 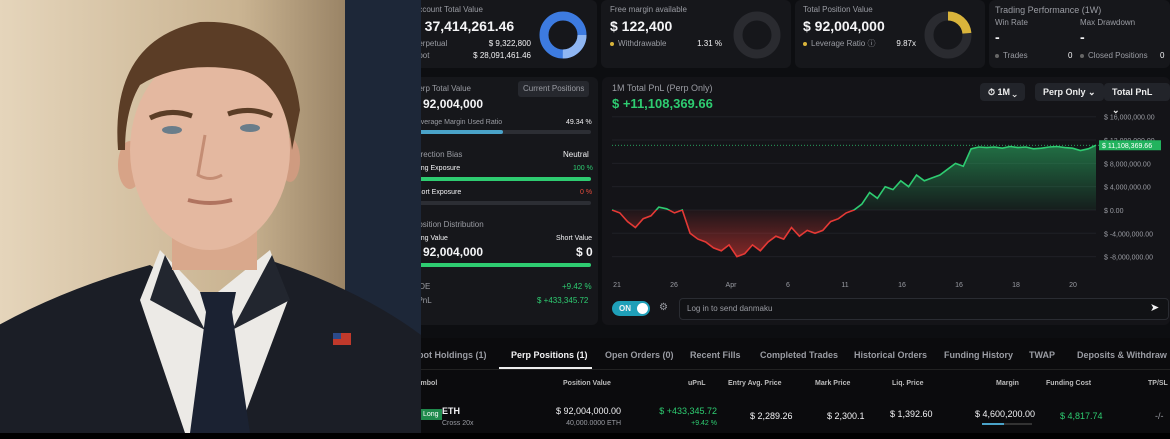 I want to click on value: Neutral, so click(x=576, y=154).